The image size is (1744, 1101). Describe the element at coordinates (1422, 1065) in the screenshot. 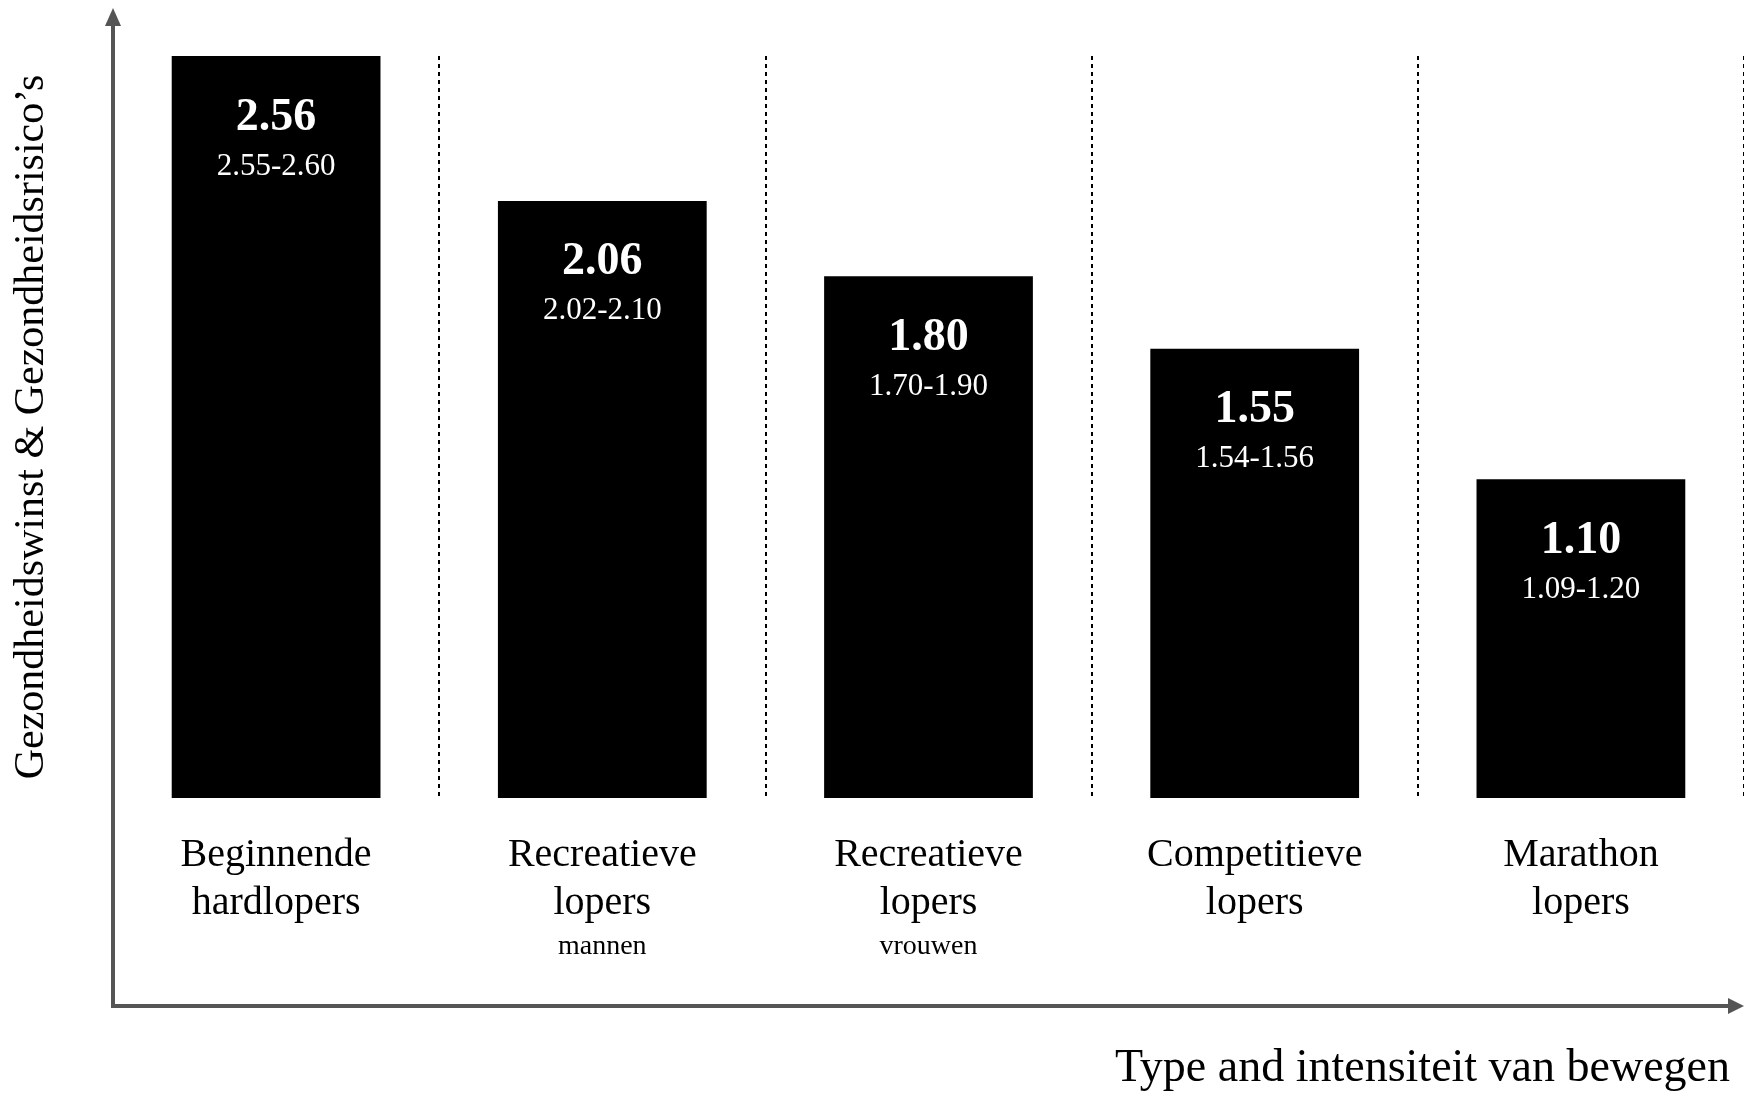

I see `x-axis-title: Type and intensiteit van bewegen` at that location.